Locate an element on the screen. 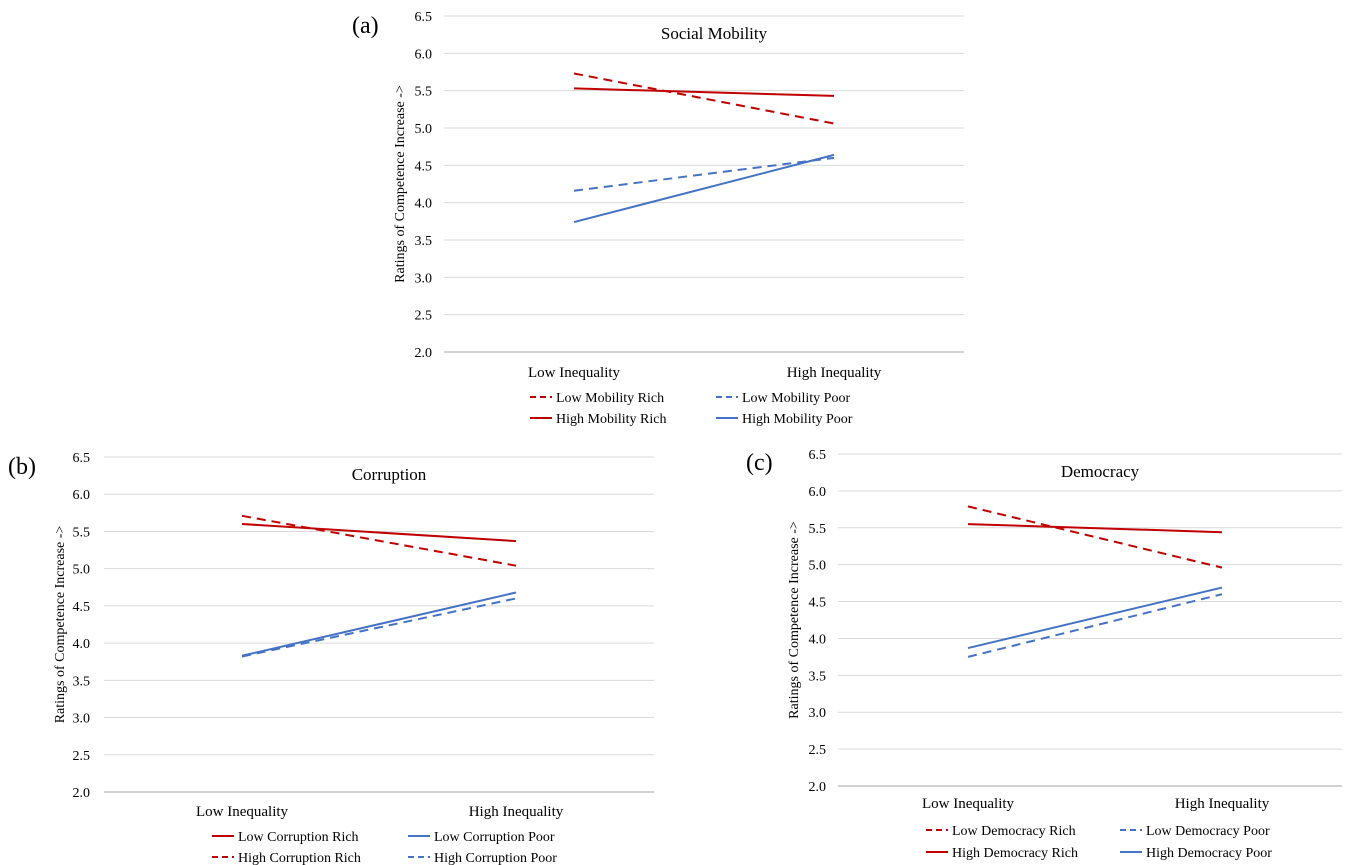 The image size is (1354, 865). panel-label: (a) is located at coordinates (365, 26).